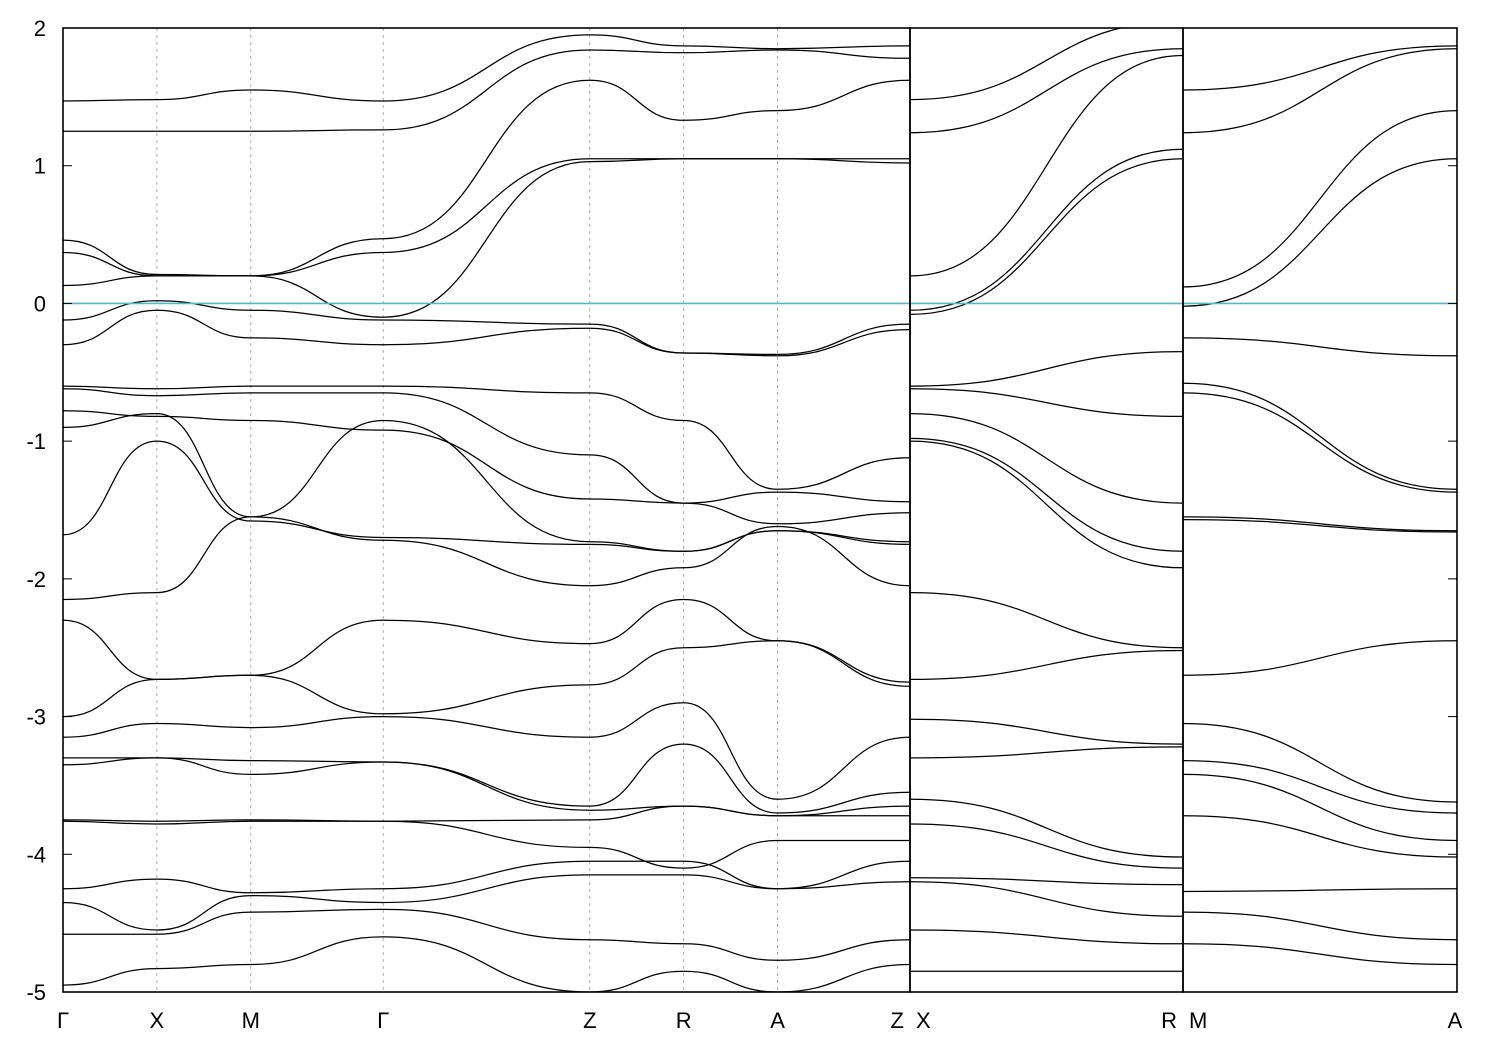  I want to click on y-tick-label: -1, so click(36, 441).